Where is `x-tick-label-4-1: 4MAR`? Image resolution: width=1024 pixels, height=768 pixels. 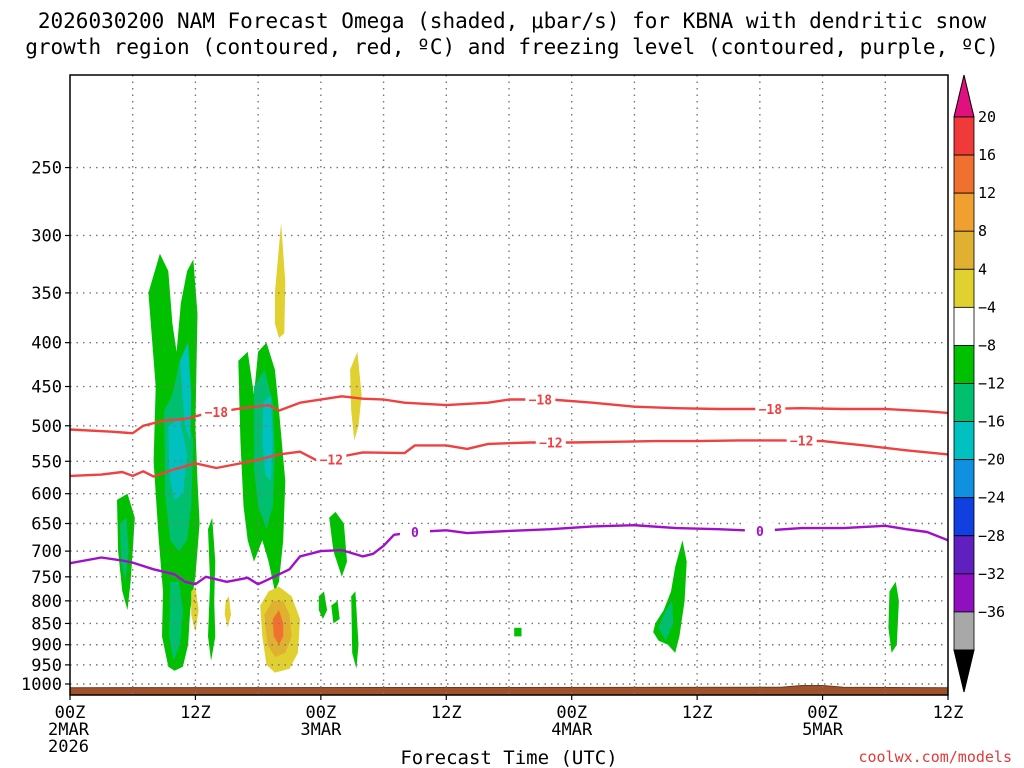 x-tick-label-4-1: 4MAR is located at coordinates (572, 730).